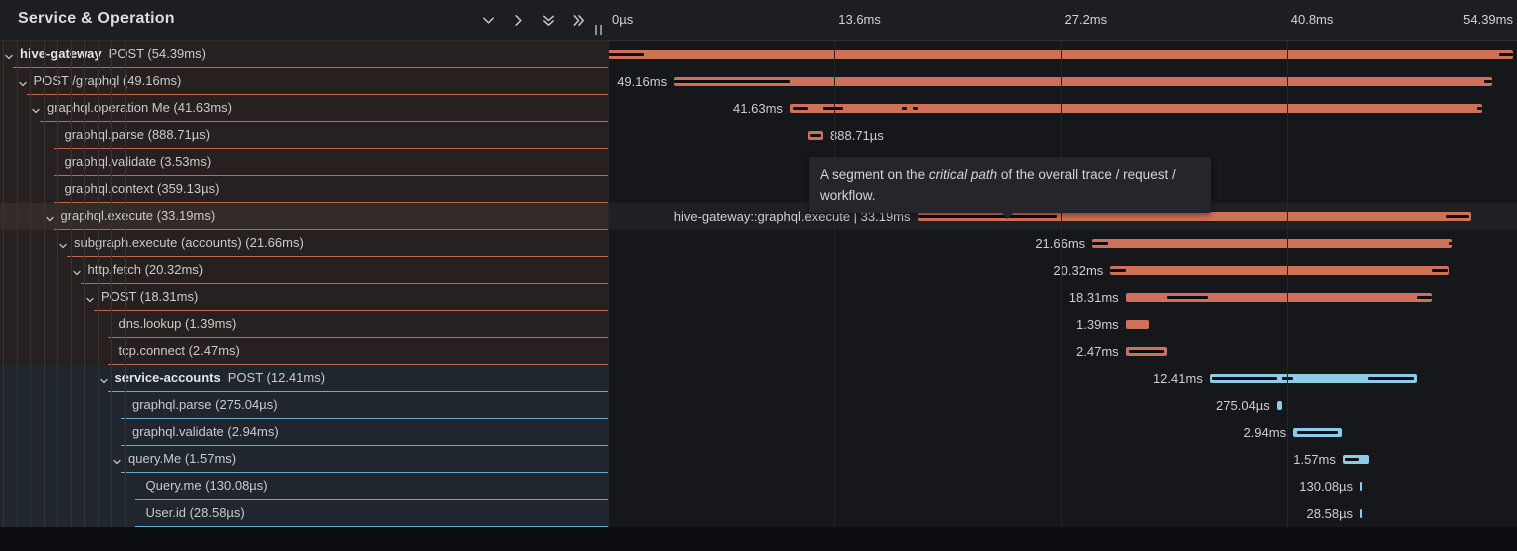 The width and height of the screenshot is (1517, 551). What do you see at coordinates (304, 513) in the screenshot?
I see `span-name-cell: User.id (28.58µs)` at bounding box center [304, 513].